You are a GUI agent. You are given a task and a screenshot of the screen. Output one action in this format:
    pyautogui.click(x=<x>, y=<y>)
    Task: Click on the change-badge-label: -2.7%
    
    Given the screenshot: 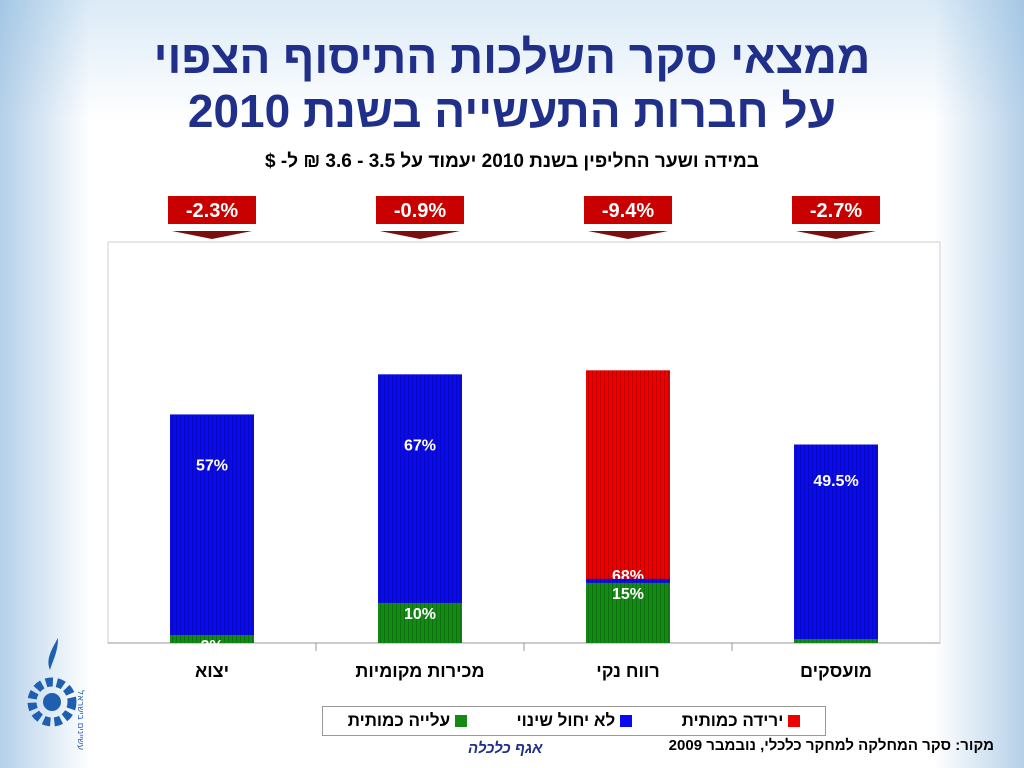 What is the action you would take?
    pyautogui.click(x=836, y=211)
    